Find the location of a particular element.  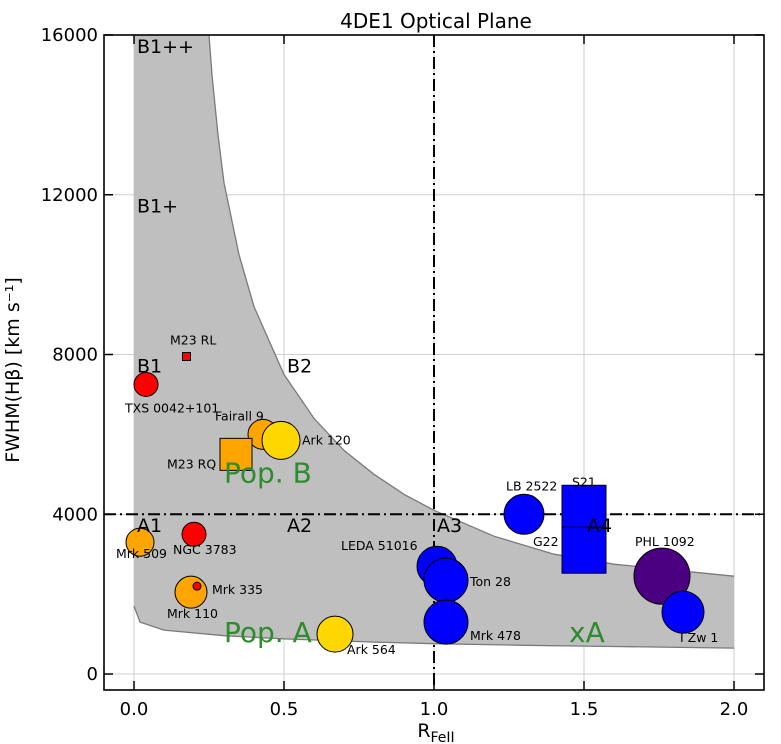

point-label: Mrk 509 is located at coordinates (141, 553).